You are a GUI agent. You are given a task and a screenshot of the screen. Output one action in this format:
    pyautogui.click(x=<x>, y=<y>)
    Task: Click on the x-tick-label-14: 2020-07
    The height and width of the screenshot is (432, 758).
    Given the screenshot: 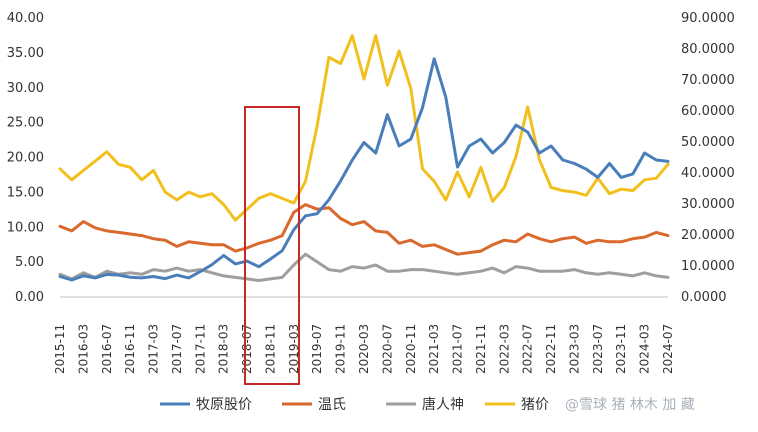 What is the action you would take?
    pyautogui.click(x=387, y=349)
    